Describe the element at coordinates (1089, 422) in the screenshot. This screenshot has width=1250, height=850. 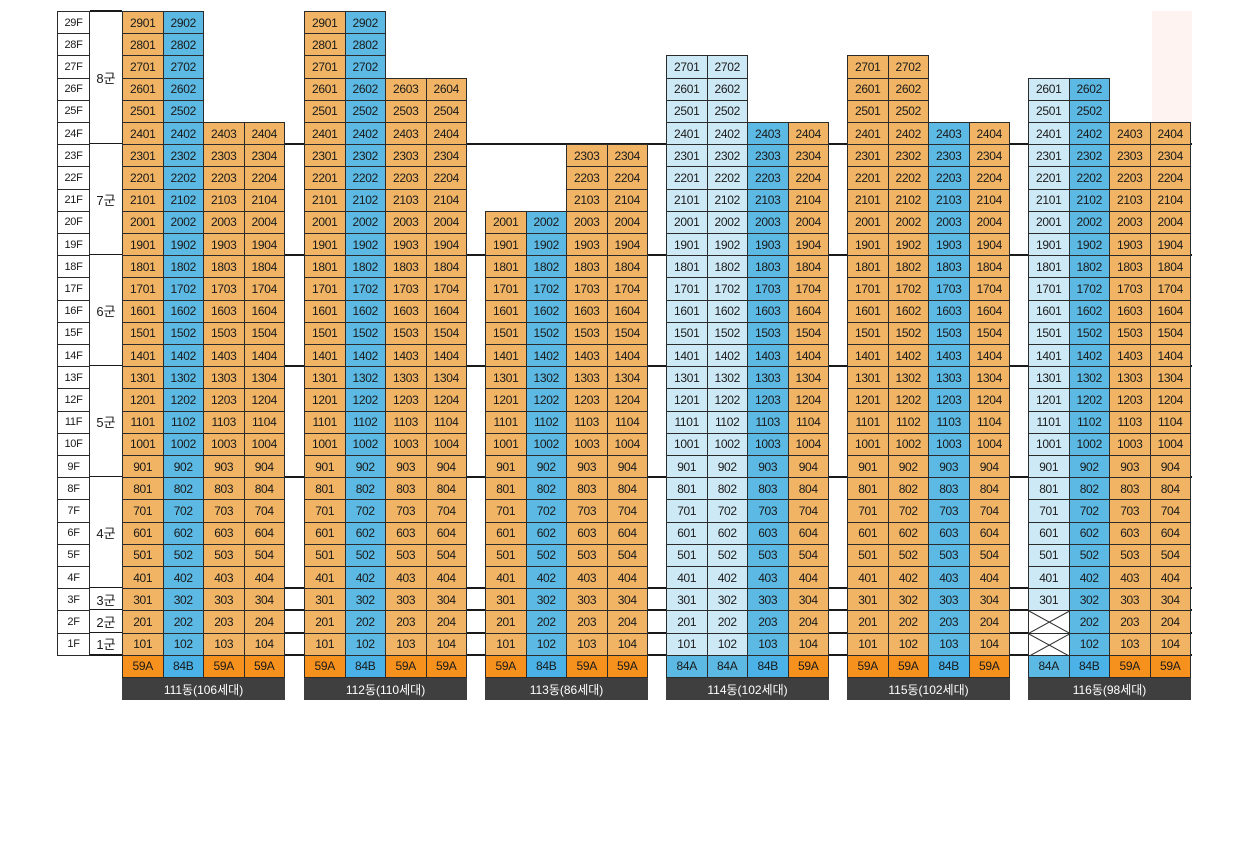
I see `unit-cell: 1102` at that location.